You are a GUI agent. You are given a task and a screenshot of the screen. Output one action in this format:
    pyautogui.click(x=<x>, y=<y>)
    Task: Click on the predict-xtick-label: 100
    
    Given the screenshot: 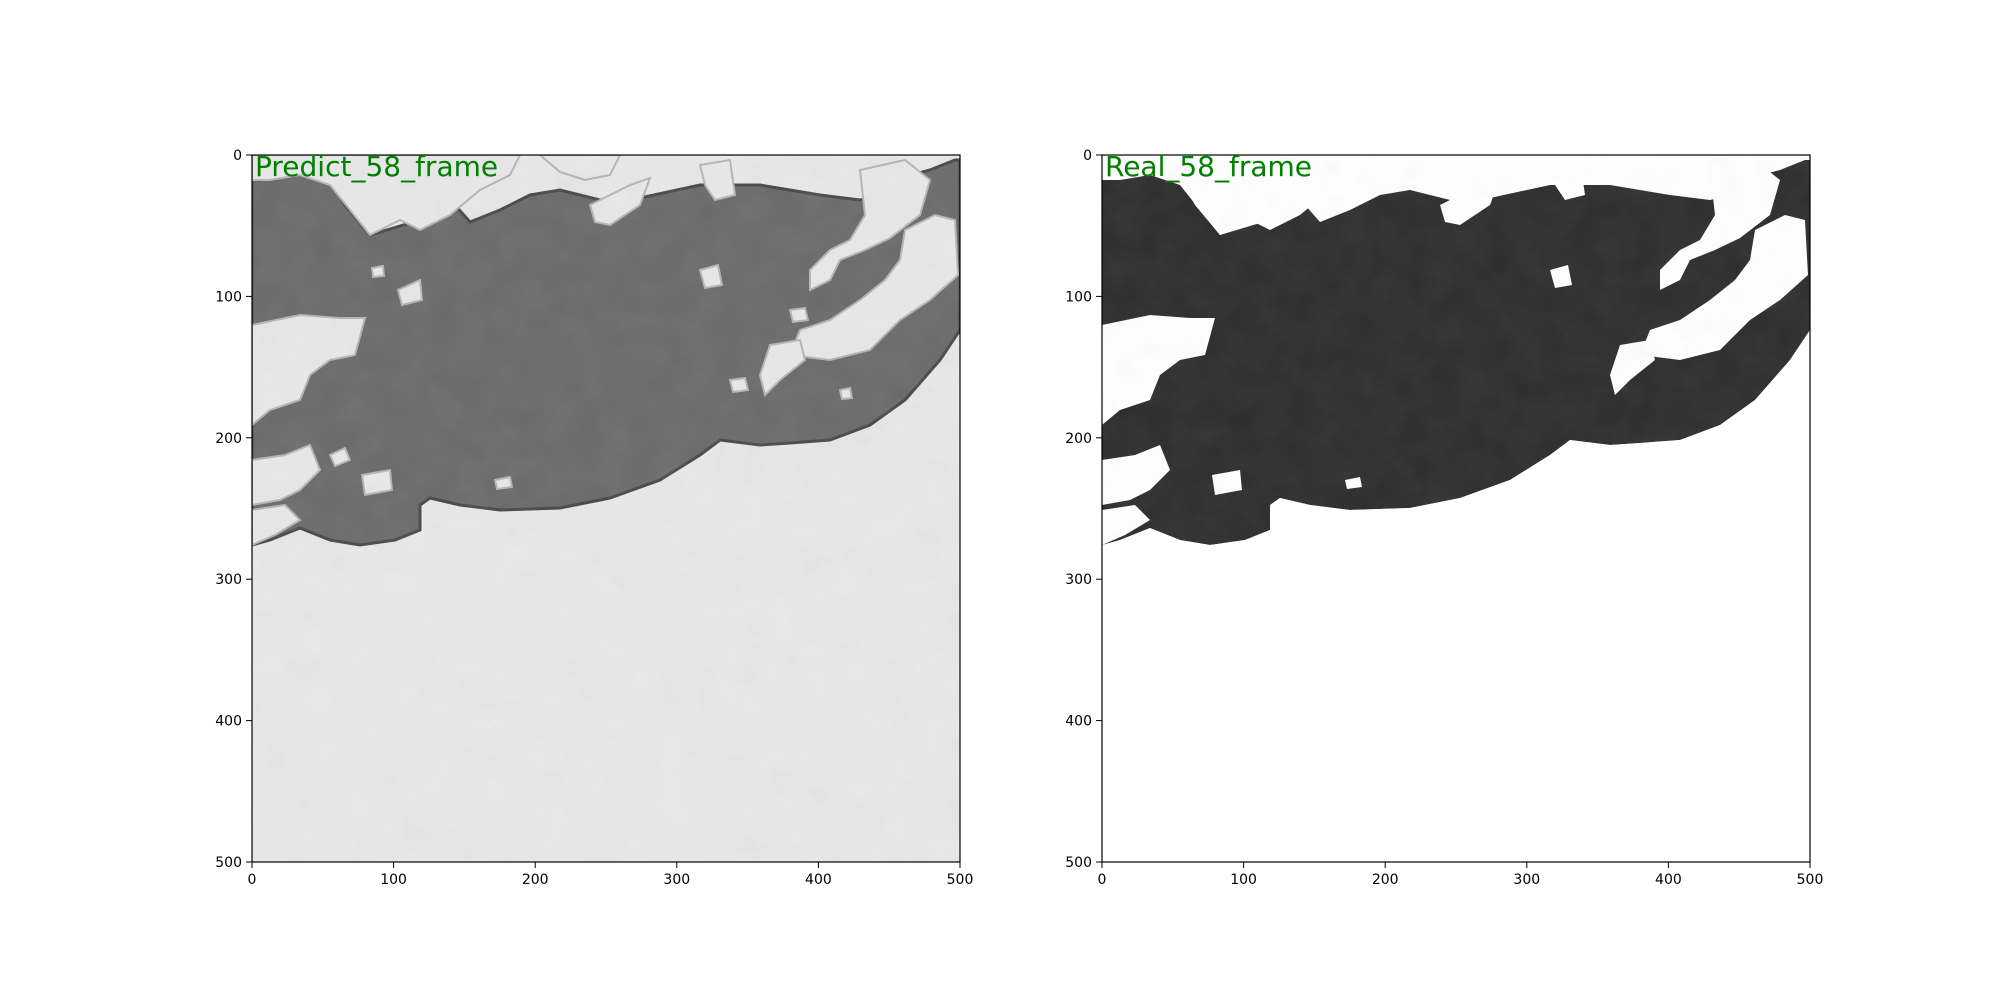 What is the action you would take?
    pyautogui.click(x=393, y=880)
    